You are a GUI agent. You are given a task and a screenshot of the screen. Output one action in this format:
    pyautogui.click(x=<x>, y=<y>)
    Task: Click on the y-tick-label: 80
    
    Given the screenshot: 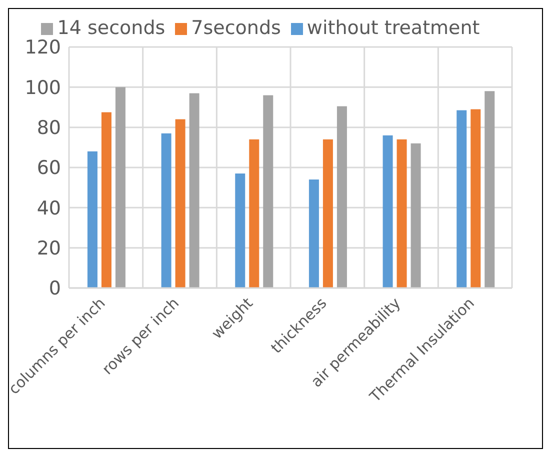 What is the action you would take?
    pyautogui.click(x=48, y=128)
    